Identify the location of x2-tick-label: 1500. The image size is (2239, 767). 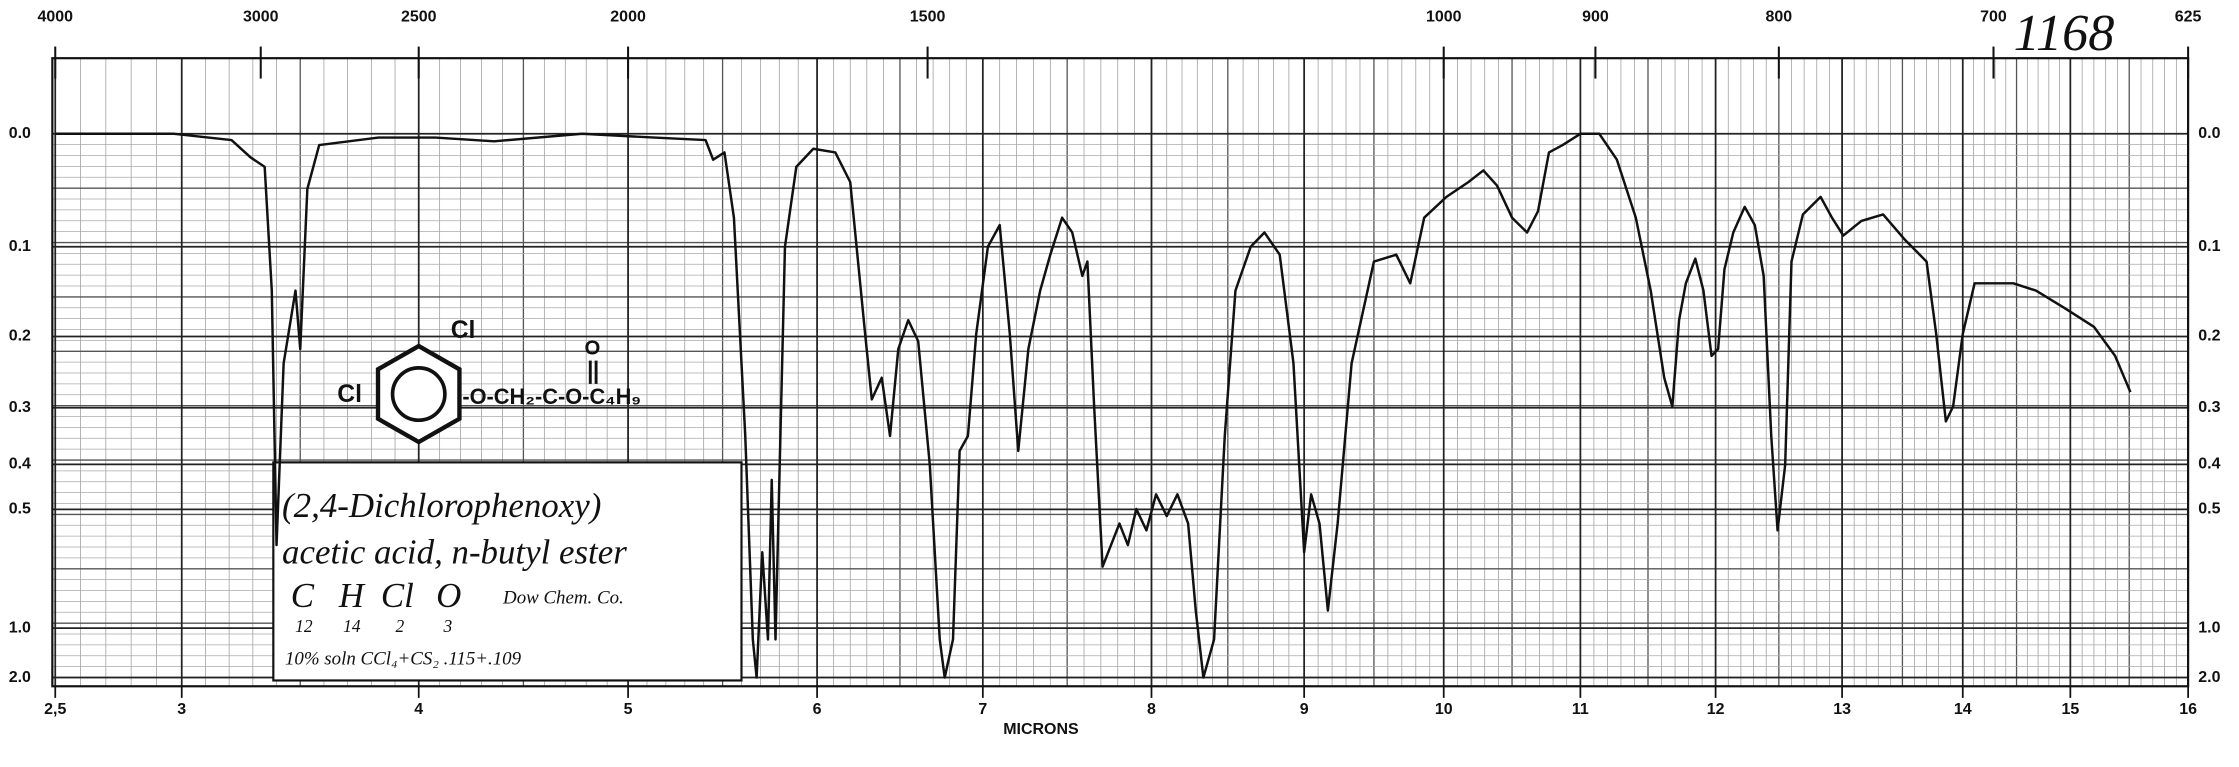
(928, 17).